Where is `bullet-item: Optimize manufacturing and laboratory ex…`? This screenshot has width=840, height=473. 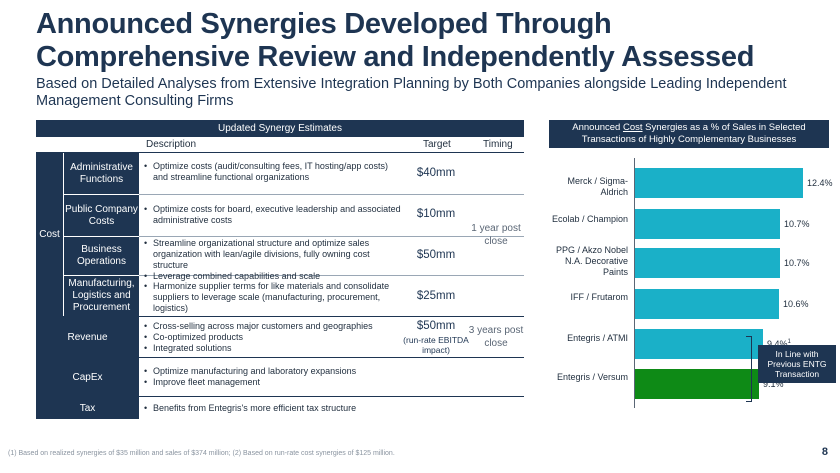 bullet-item: Optimize manufacturing and laboratory ex… is located at coordinates (273, 371).